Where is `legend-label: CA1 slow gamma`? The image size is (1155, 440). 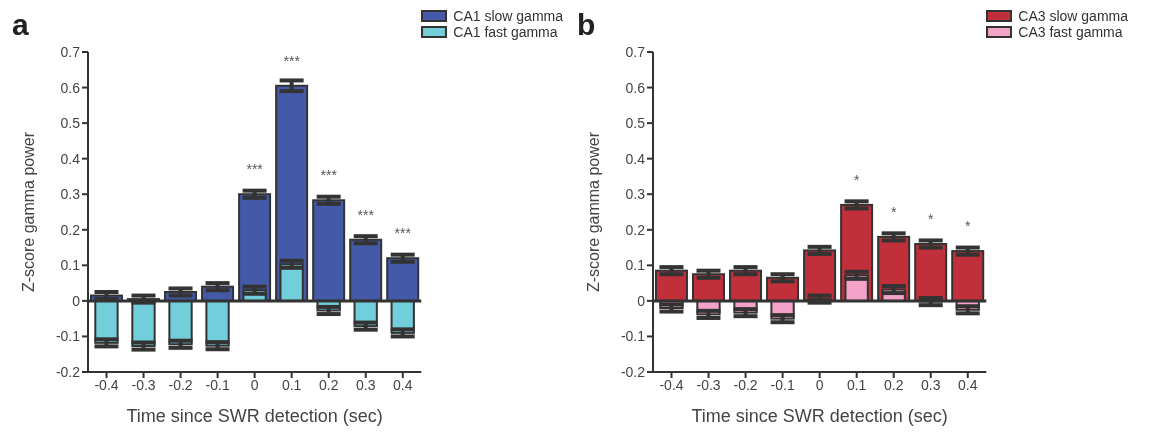
legend-label: CA1 slow gamma is located at coordinates (508, 16).